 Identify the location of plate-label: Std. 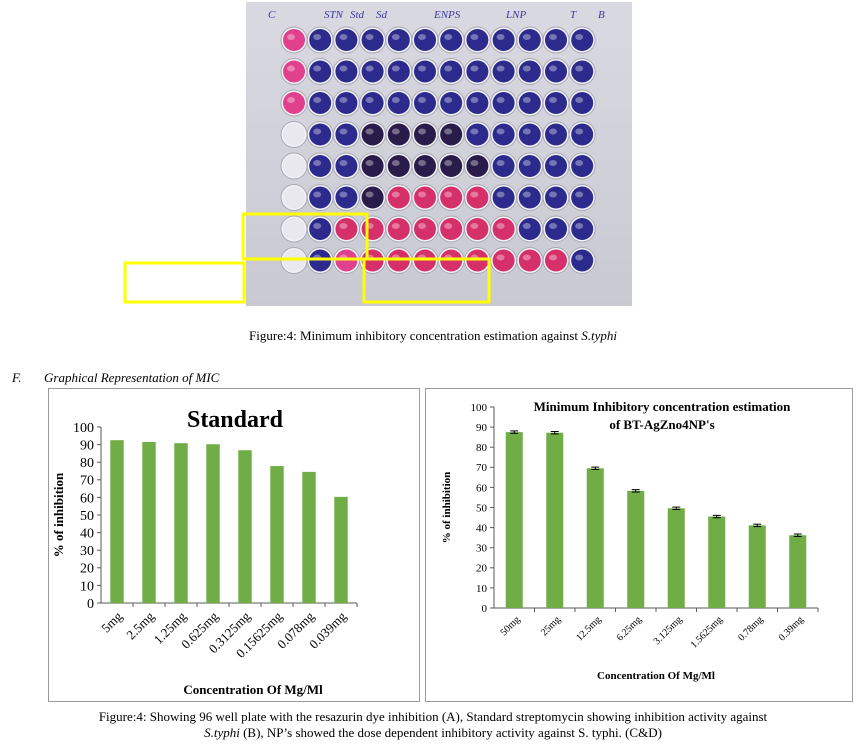
(357, 15).